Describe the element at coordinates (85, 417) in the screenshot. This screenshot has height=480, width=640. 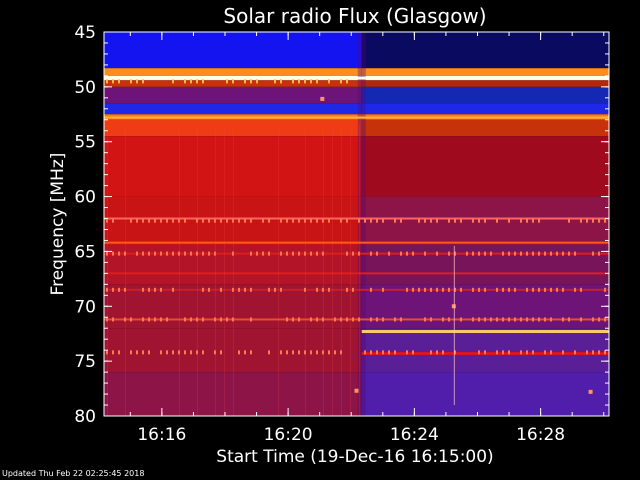
I see `y-tick-label: 80` at that location.